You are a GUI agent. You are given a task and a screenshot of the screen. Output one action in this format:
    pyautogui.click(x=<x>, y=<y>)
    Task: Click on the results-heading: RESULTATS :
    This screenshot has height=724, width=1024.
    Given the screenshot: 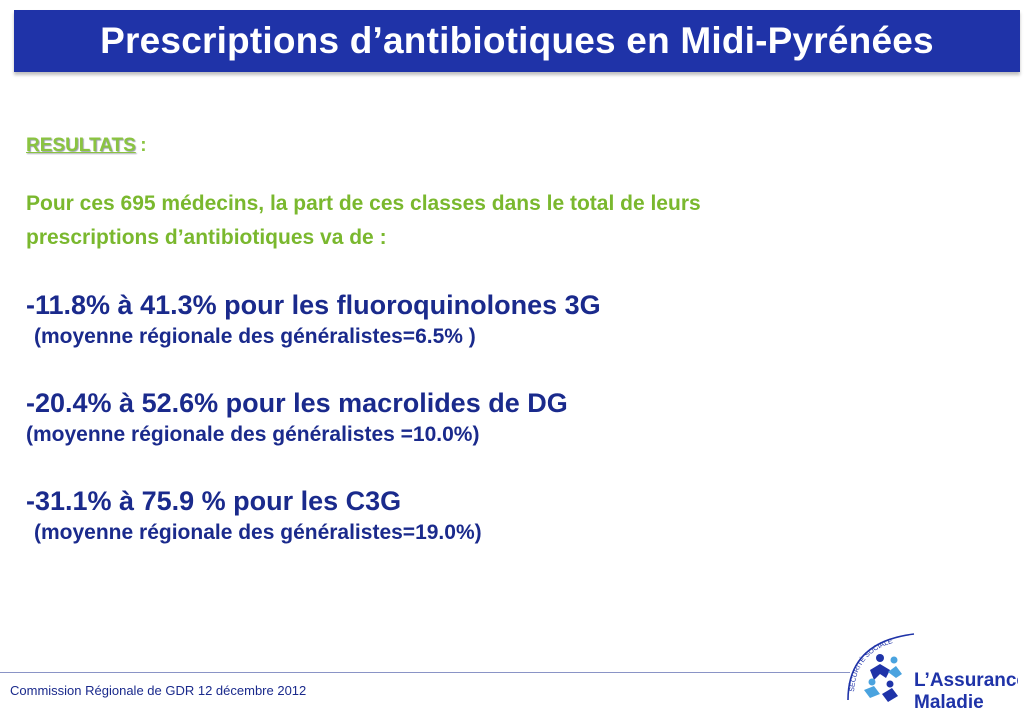 What is the action you would take?
    pyautogui.click(x=513, y=146)
    